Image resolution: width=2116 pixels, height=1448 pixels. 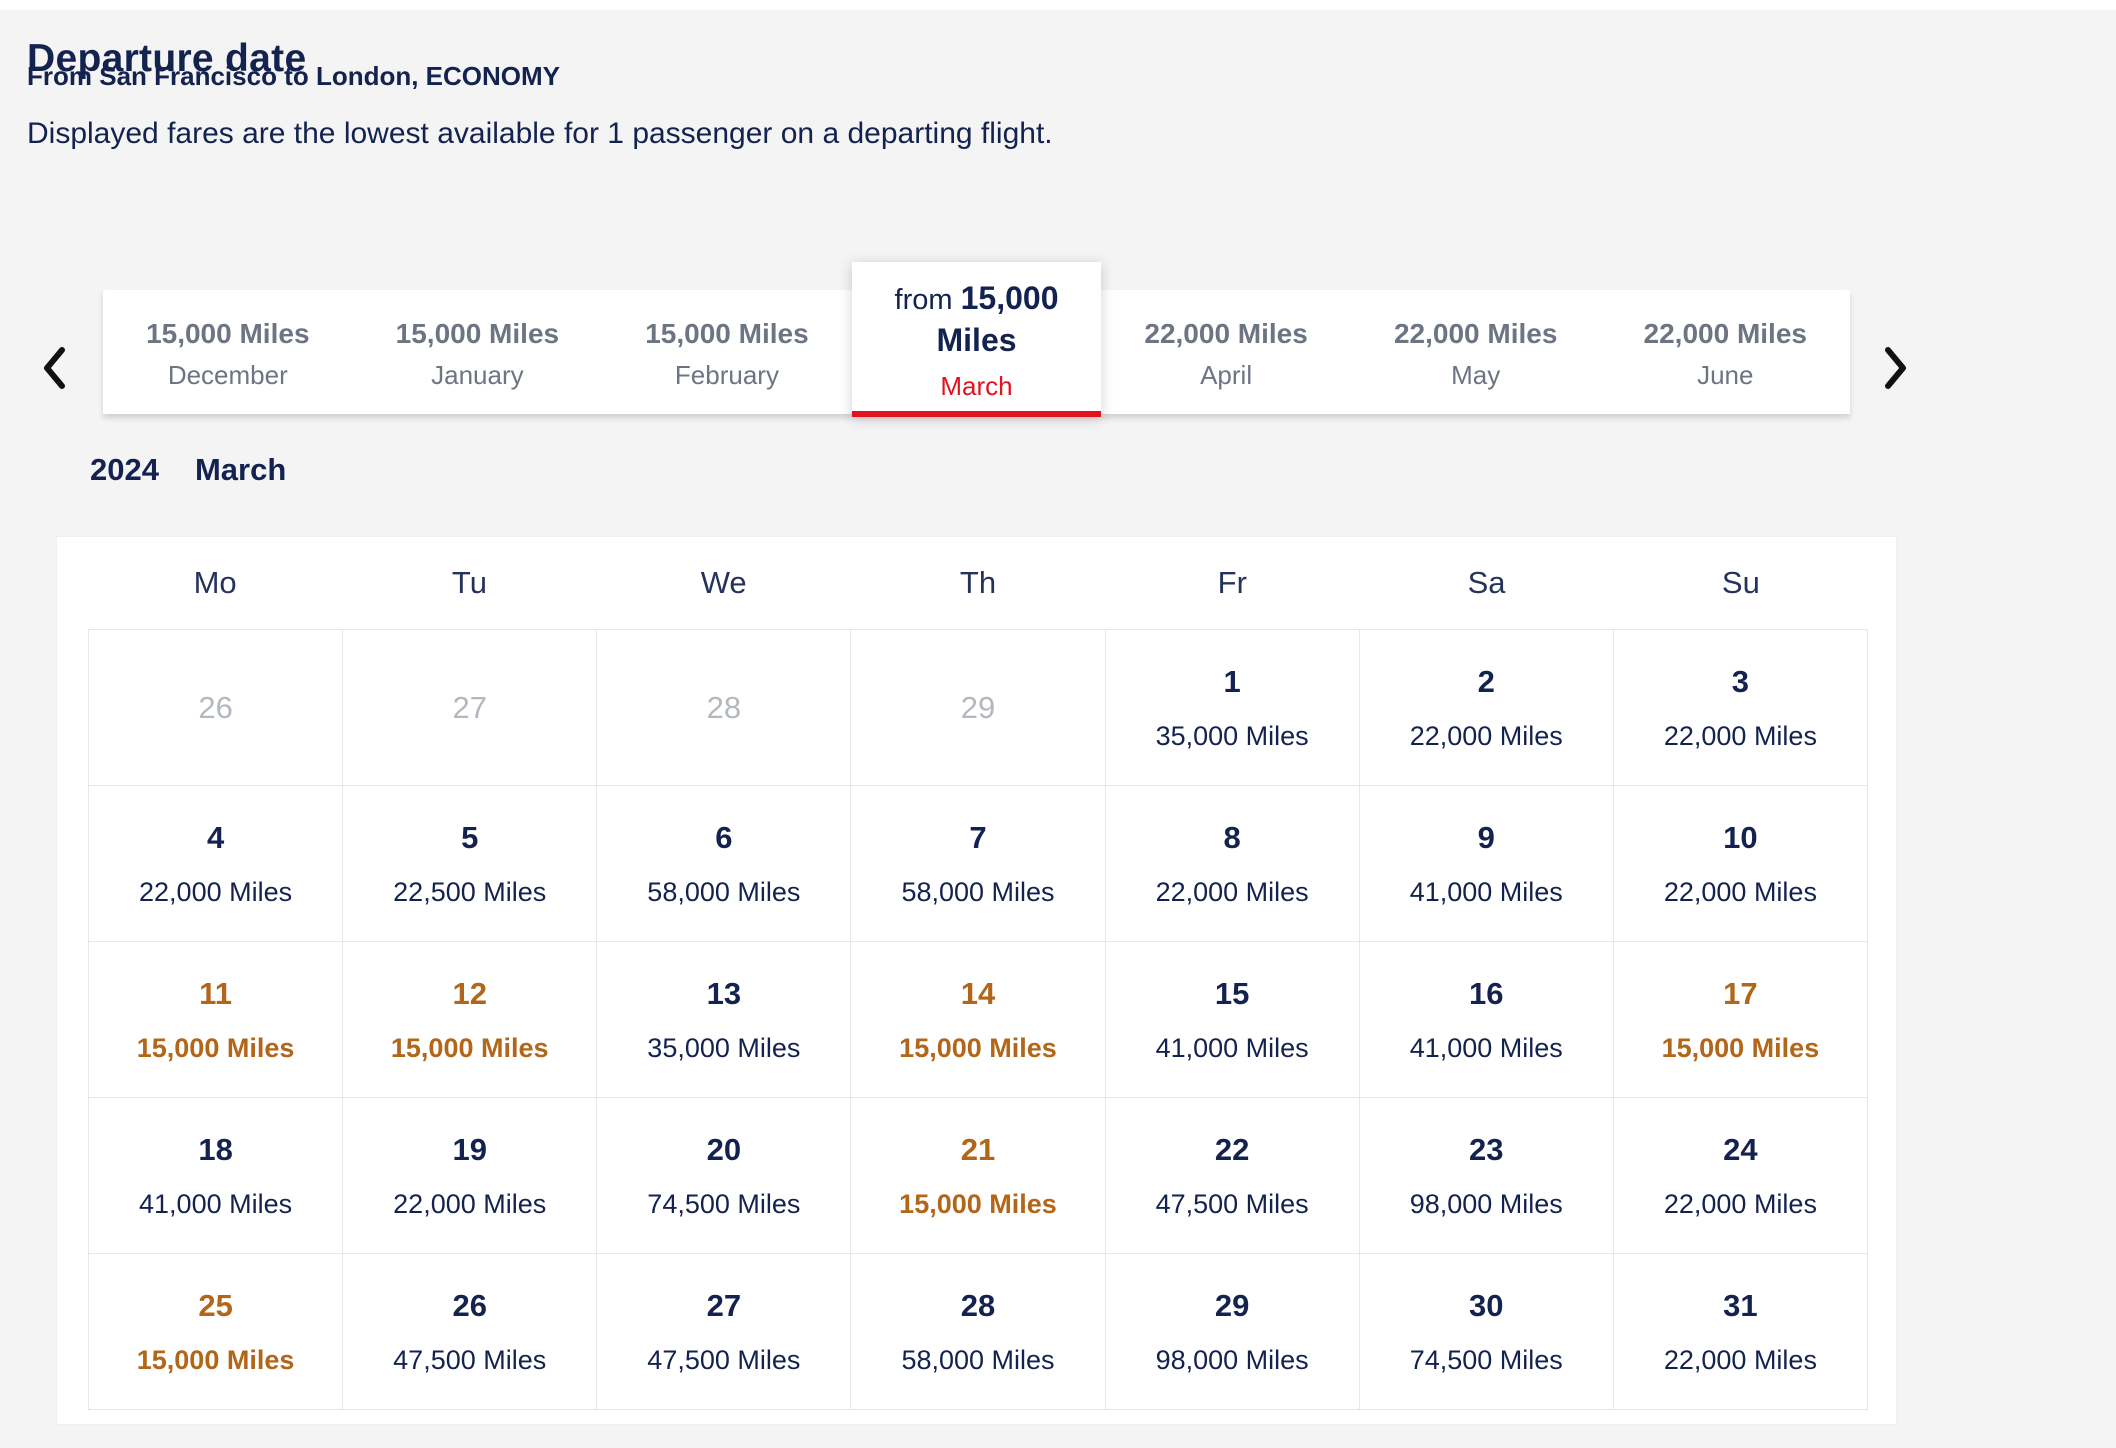 I want to click on carousel-prev-button, so click(x=54, y=370).